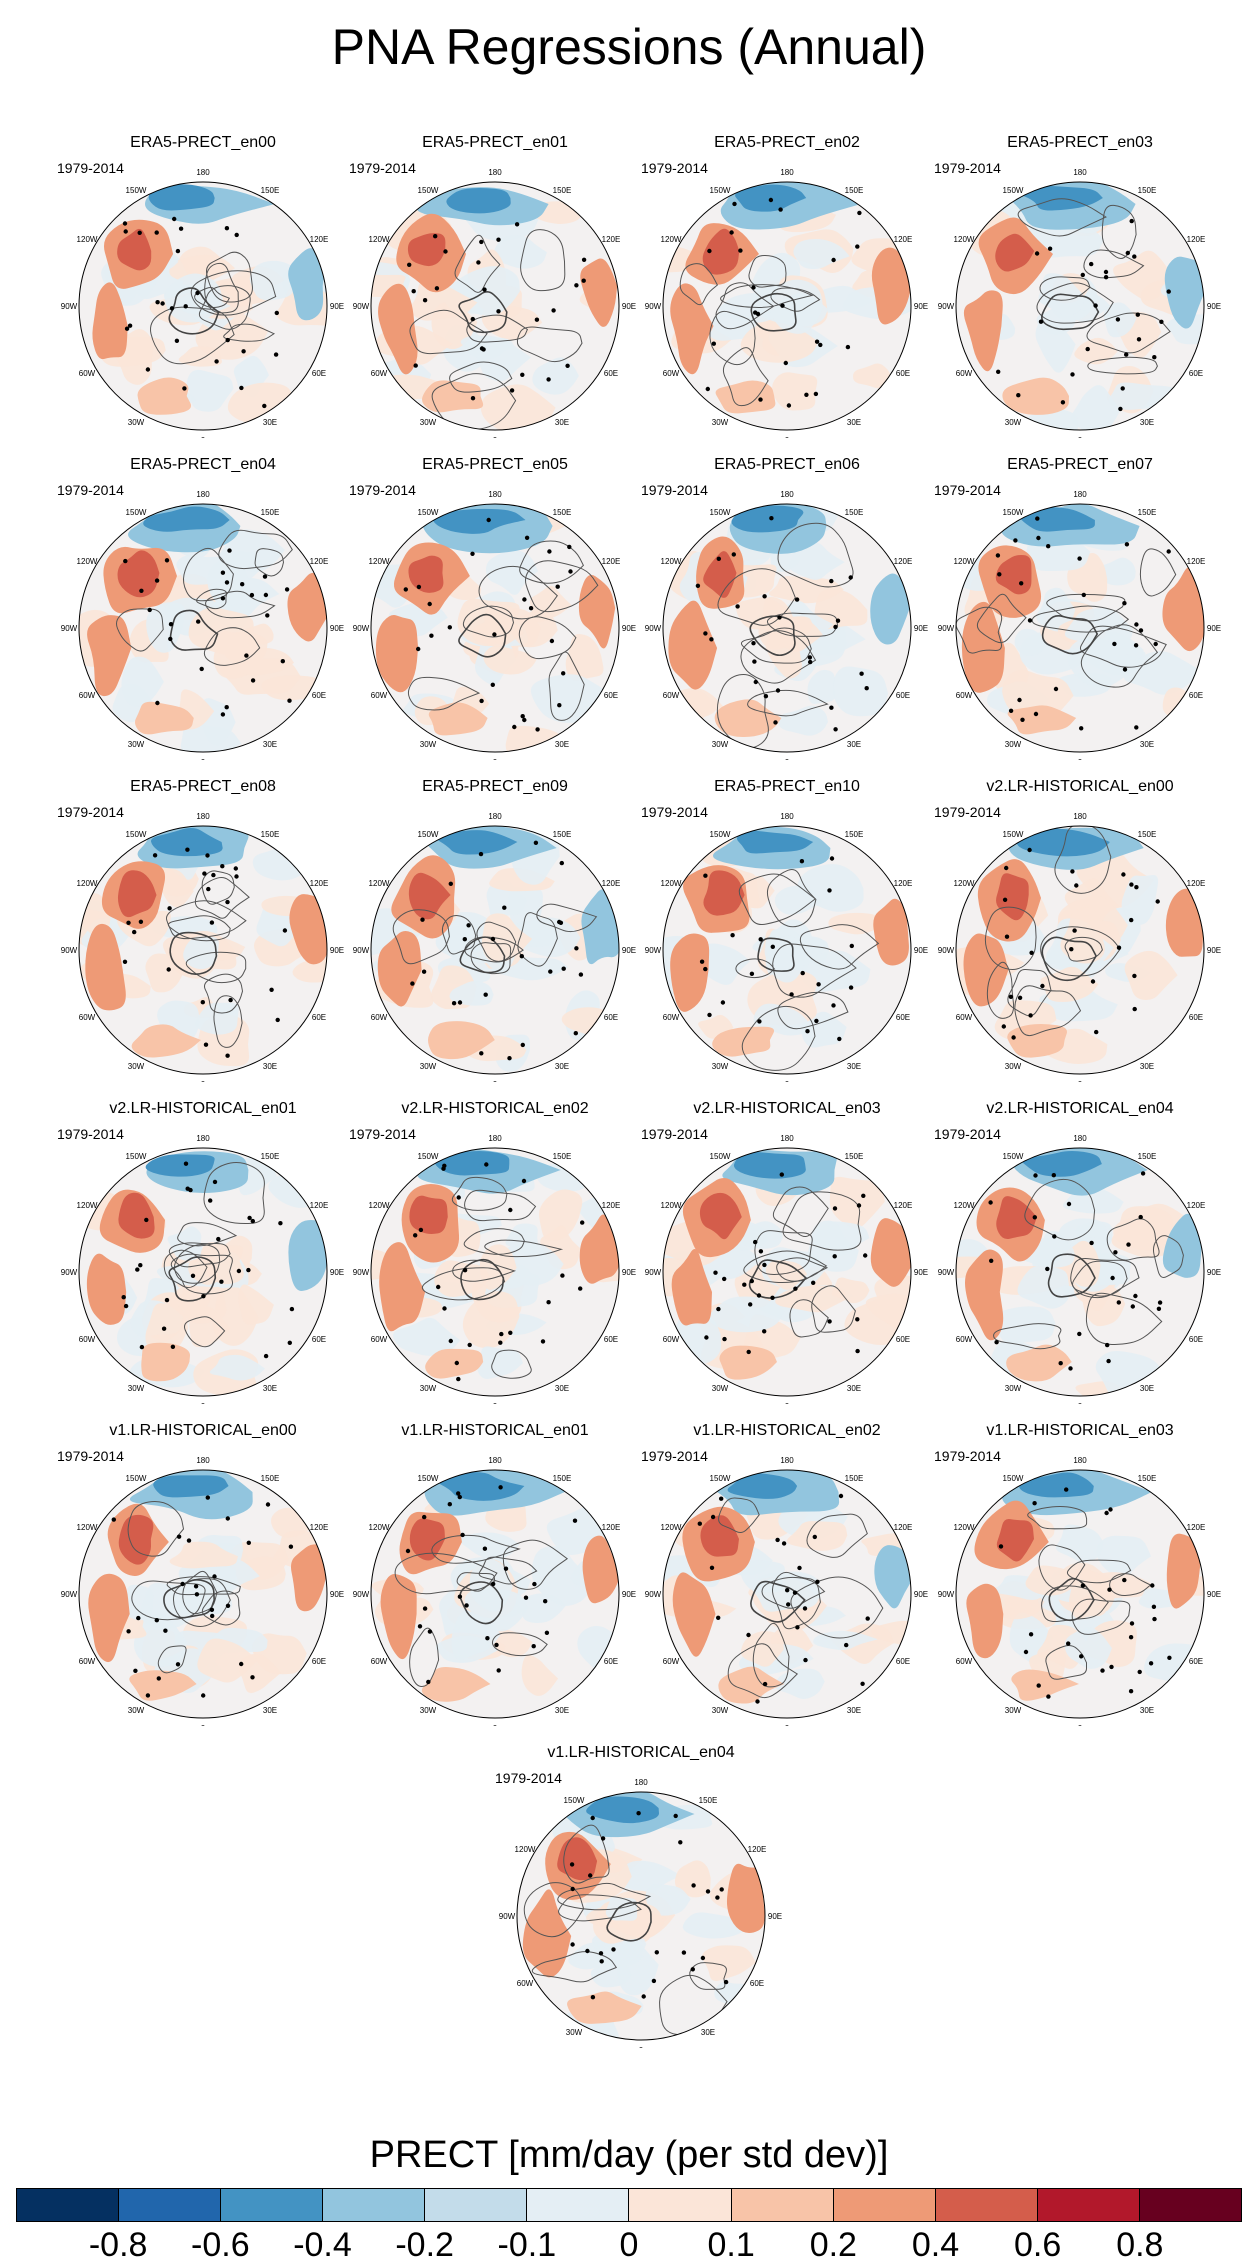  I want to click on longitude-label: 180, so click(1080, 1138).